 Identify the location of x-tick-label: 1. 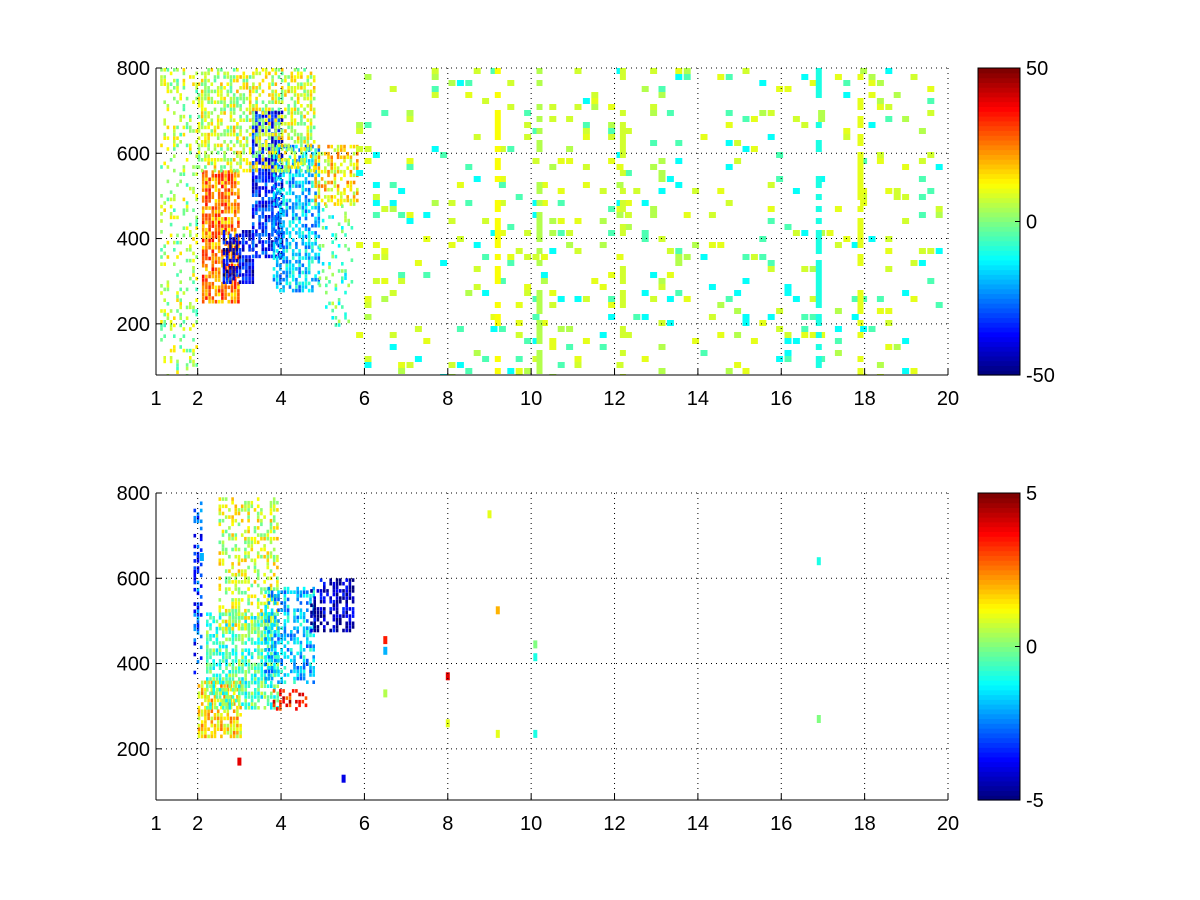
(155, 399).